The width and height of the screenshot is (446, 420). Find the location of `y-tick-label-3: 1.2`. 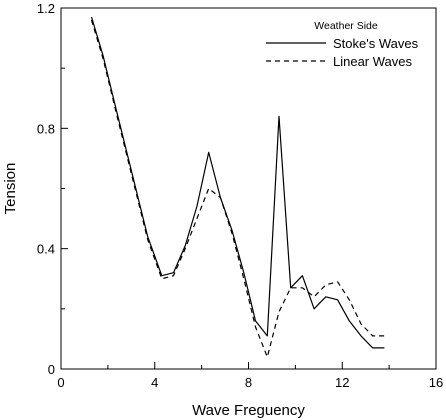

y-tick-label-3: 1.2 is located at coordinates (46, 8).